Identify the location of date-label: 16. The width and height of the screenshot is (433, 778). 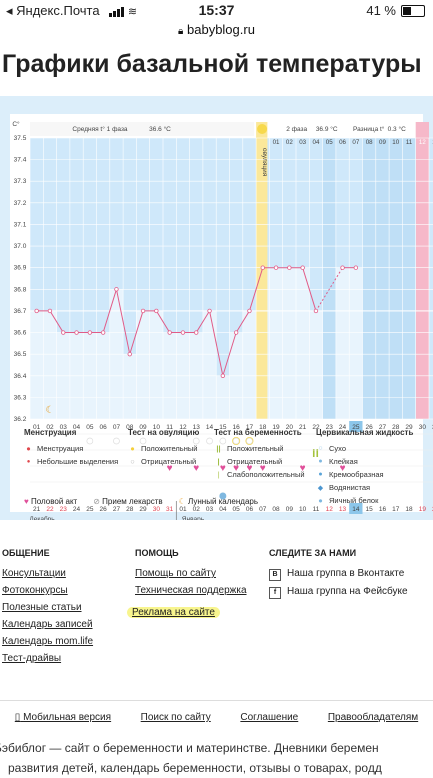
(383, 509).